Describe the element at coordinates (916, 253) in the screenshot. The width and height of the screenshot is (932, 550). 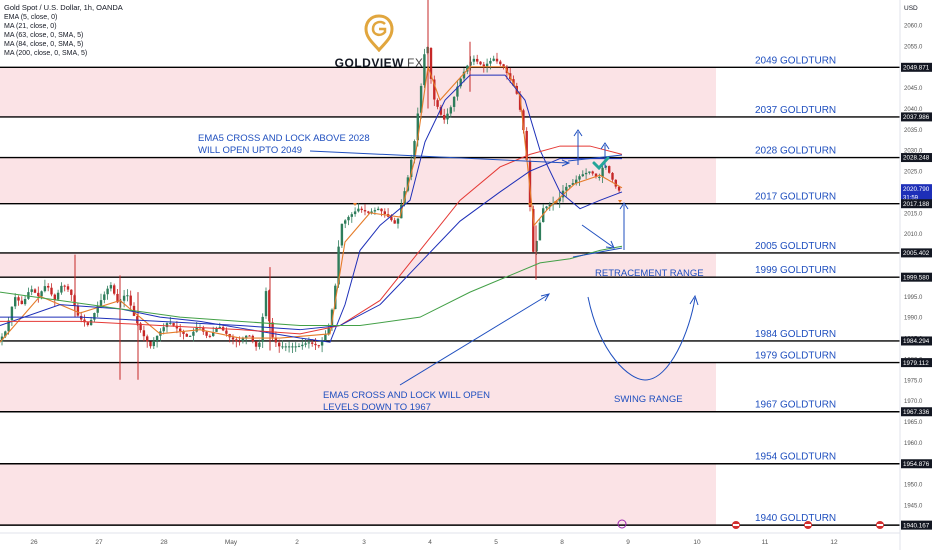
I see `price-flag-label: 2005.402` at that location.